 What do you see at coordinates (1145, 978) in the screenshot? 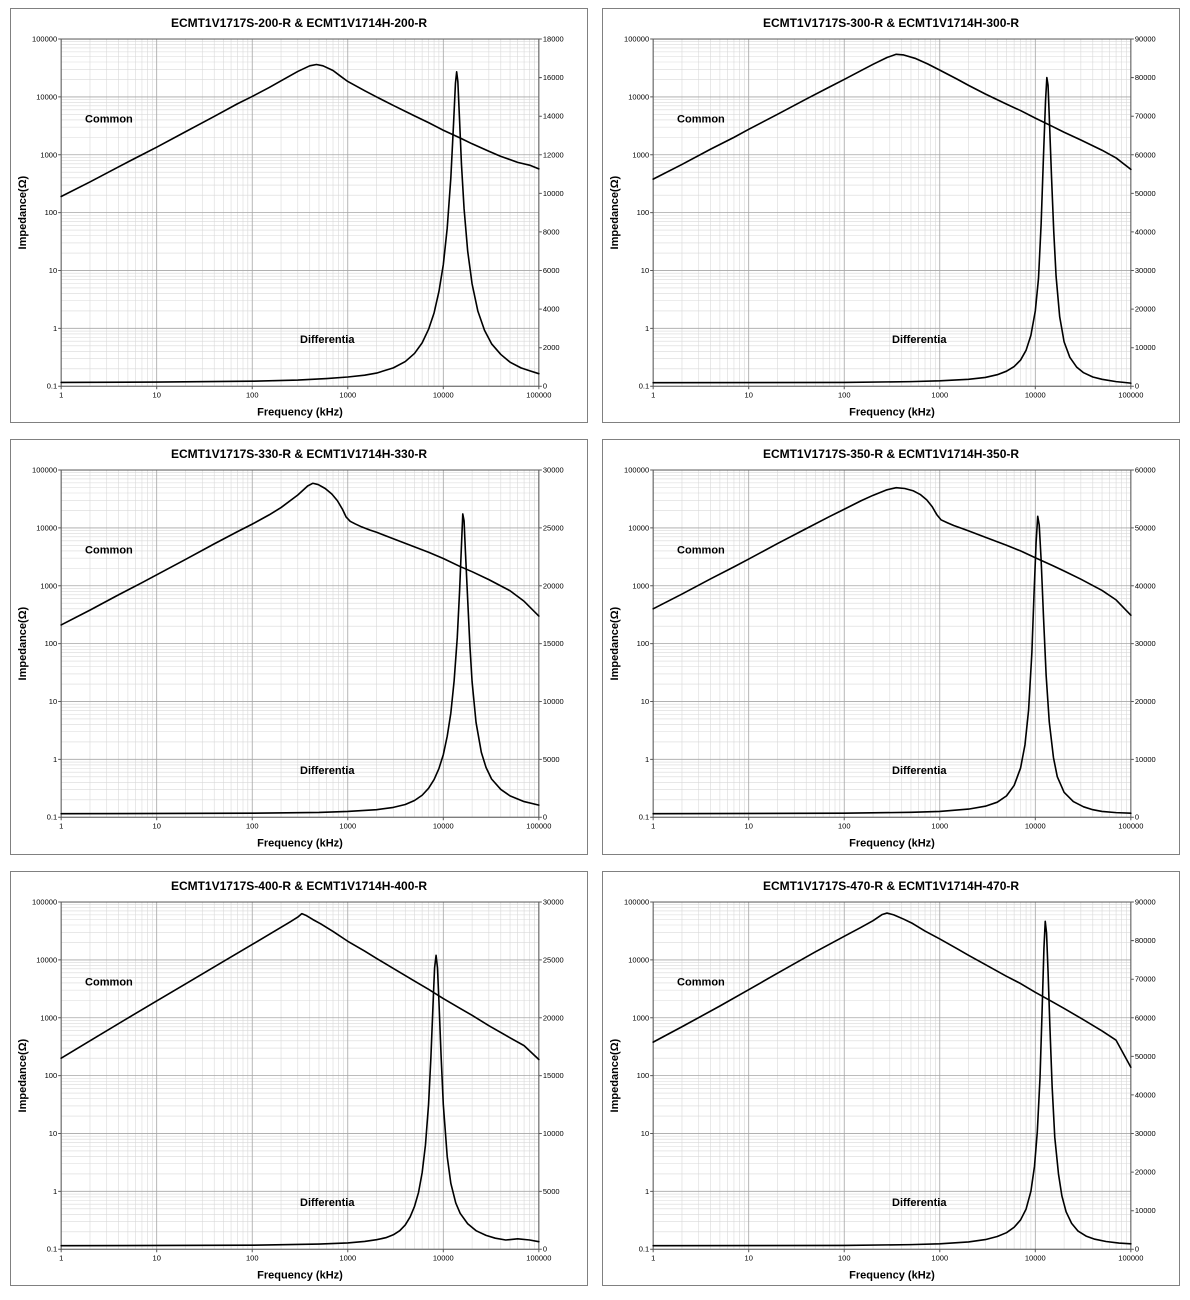
I see `right-tick-label: 70000` at bounding box center [1145, 978].